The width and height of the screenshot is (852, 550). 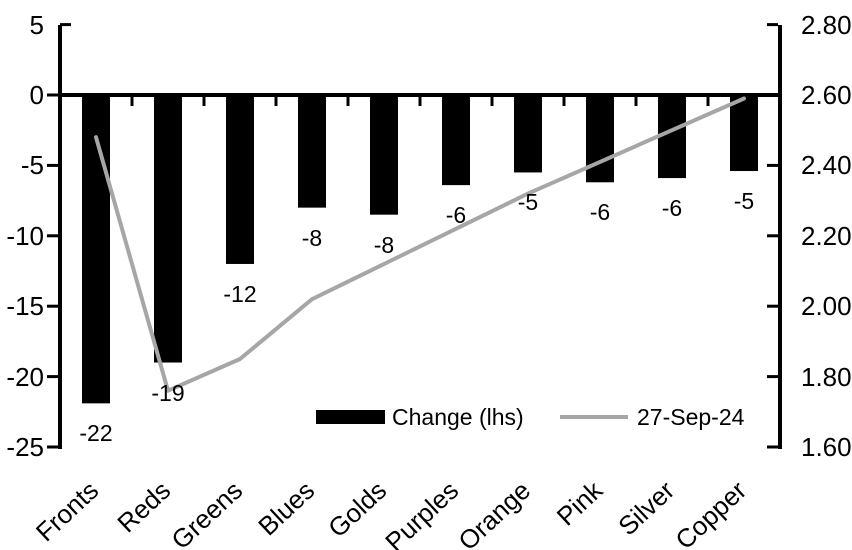 I want to click on legend-label-line-series: 27-Sep-24, so click(x=691, y=416).